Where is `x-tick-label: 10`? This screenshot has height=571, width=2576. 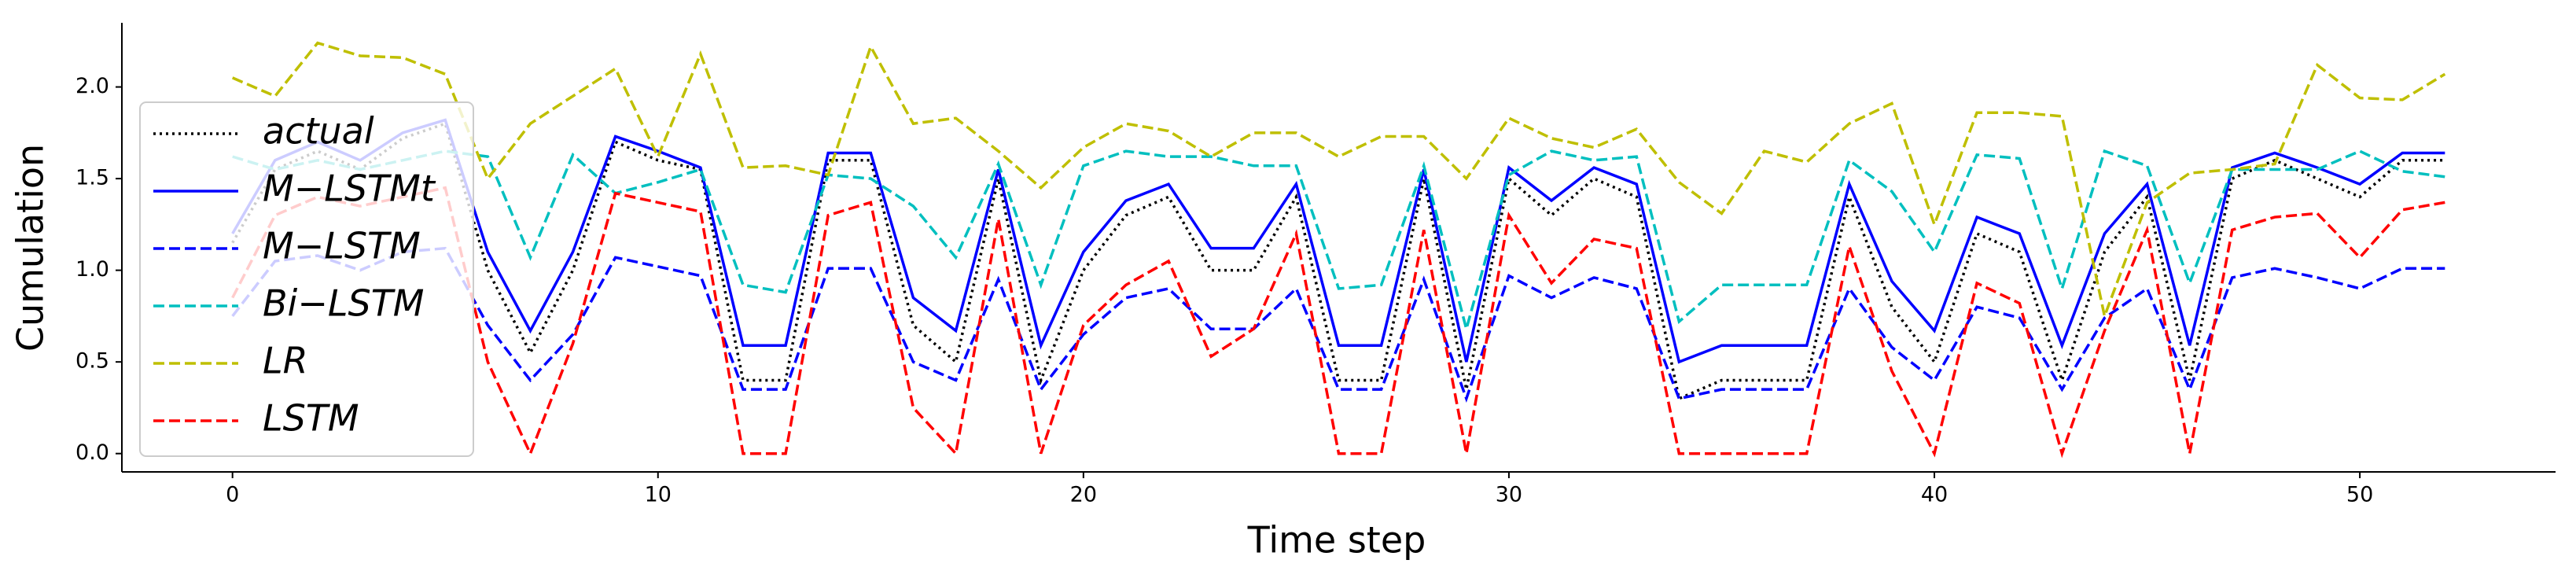 x-tick-label: 10 is located at coordinates (658, 495).